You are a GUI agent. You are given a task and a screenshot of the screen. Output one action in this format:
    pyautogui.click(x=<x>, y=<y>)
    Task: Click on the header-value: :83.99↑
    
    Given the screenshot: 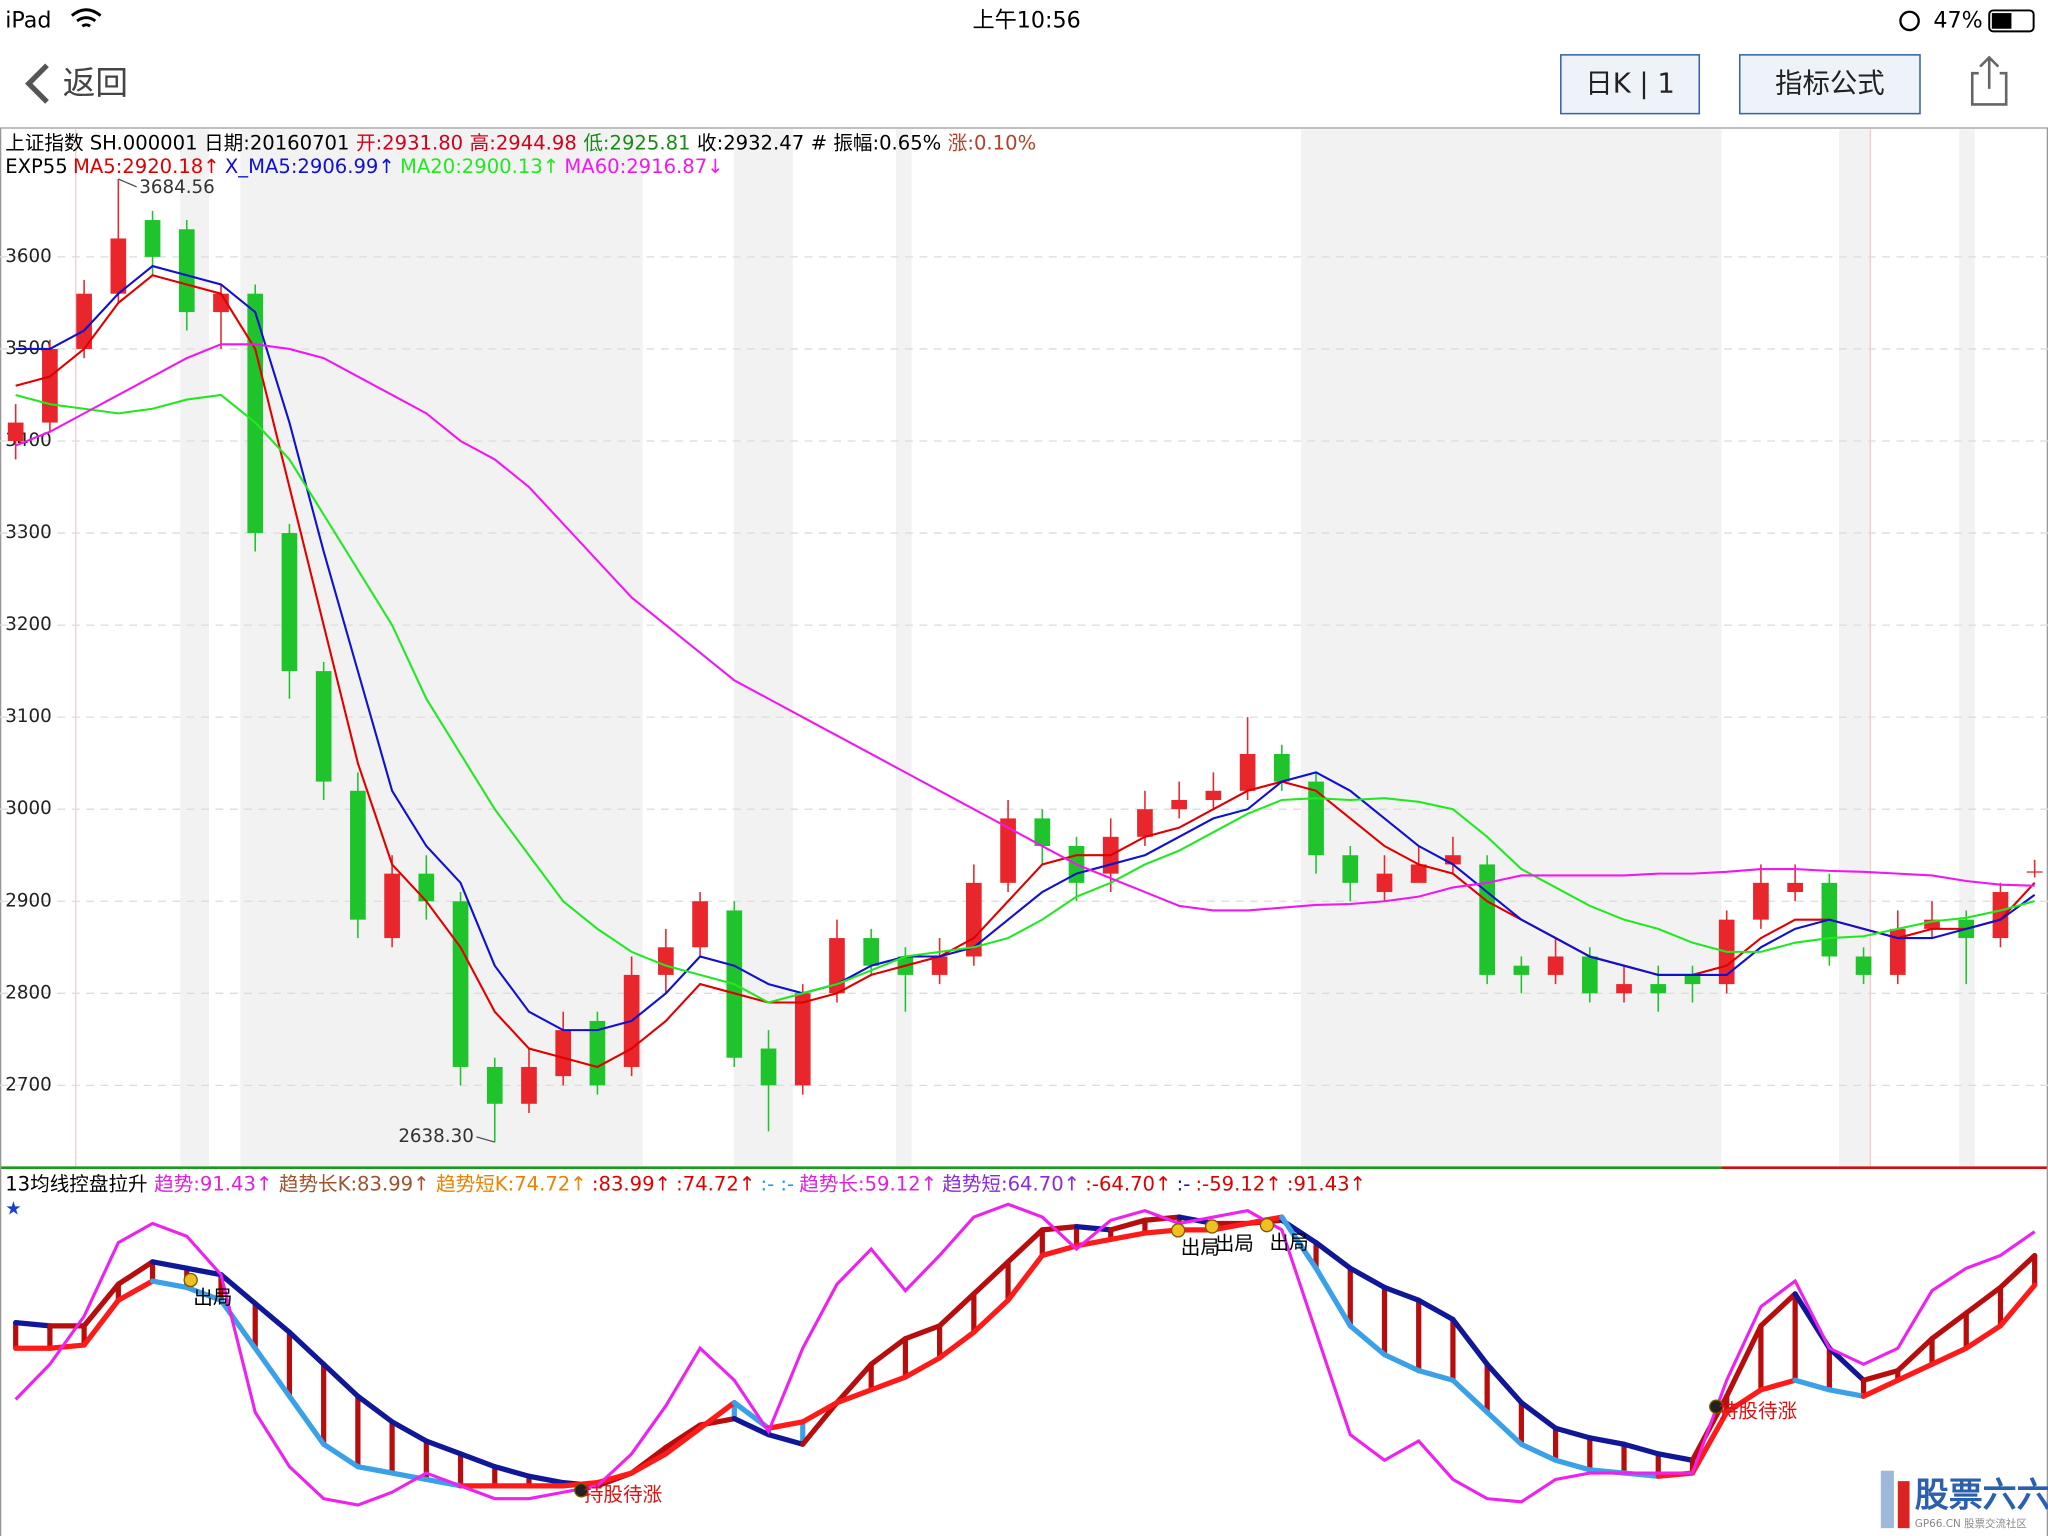 What is the action you would take?
    pyautogui.click(x=631, y=1183)
    